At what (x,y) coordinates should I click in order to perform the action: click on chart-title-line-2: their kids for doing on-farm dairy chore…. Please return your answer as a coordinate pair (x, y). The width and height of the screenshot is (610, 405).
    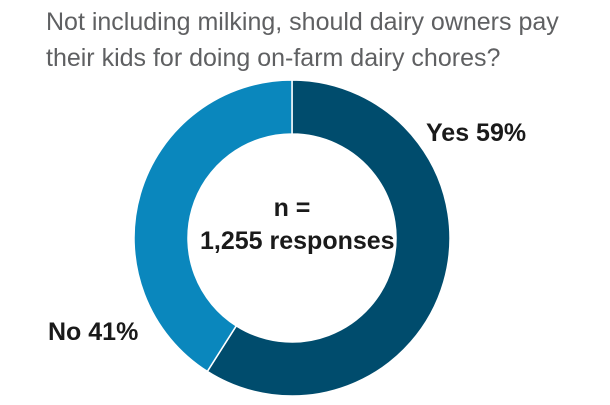
    Looking at the image, I should click on (273, 58).